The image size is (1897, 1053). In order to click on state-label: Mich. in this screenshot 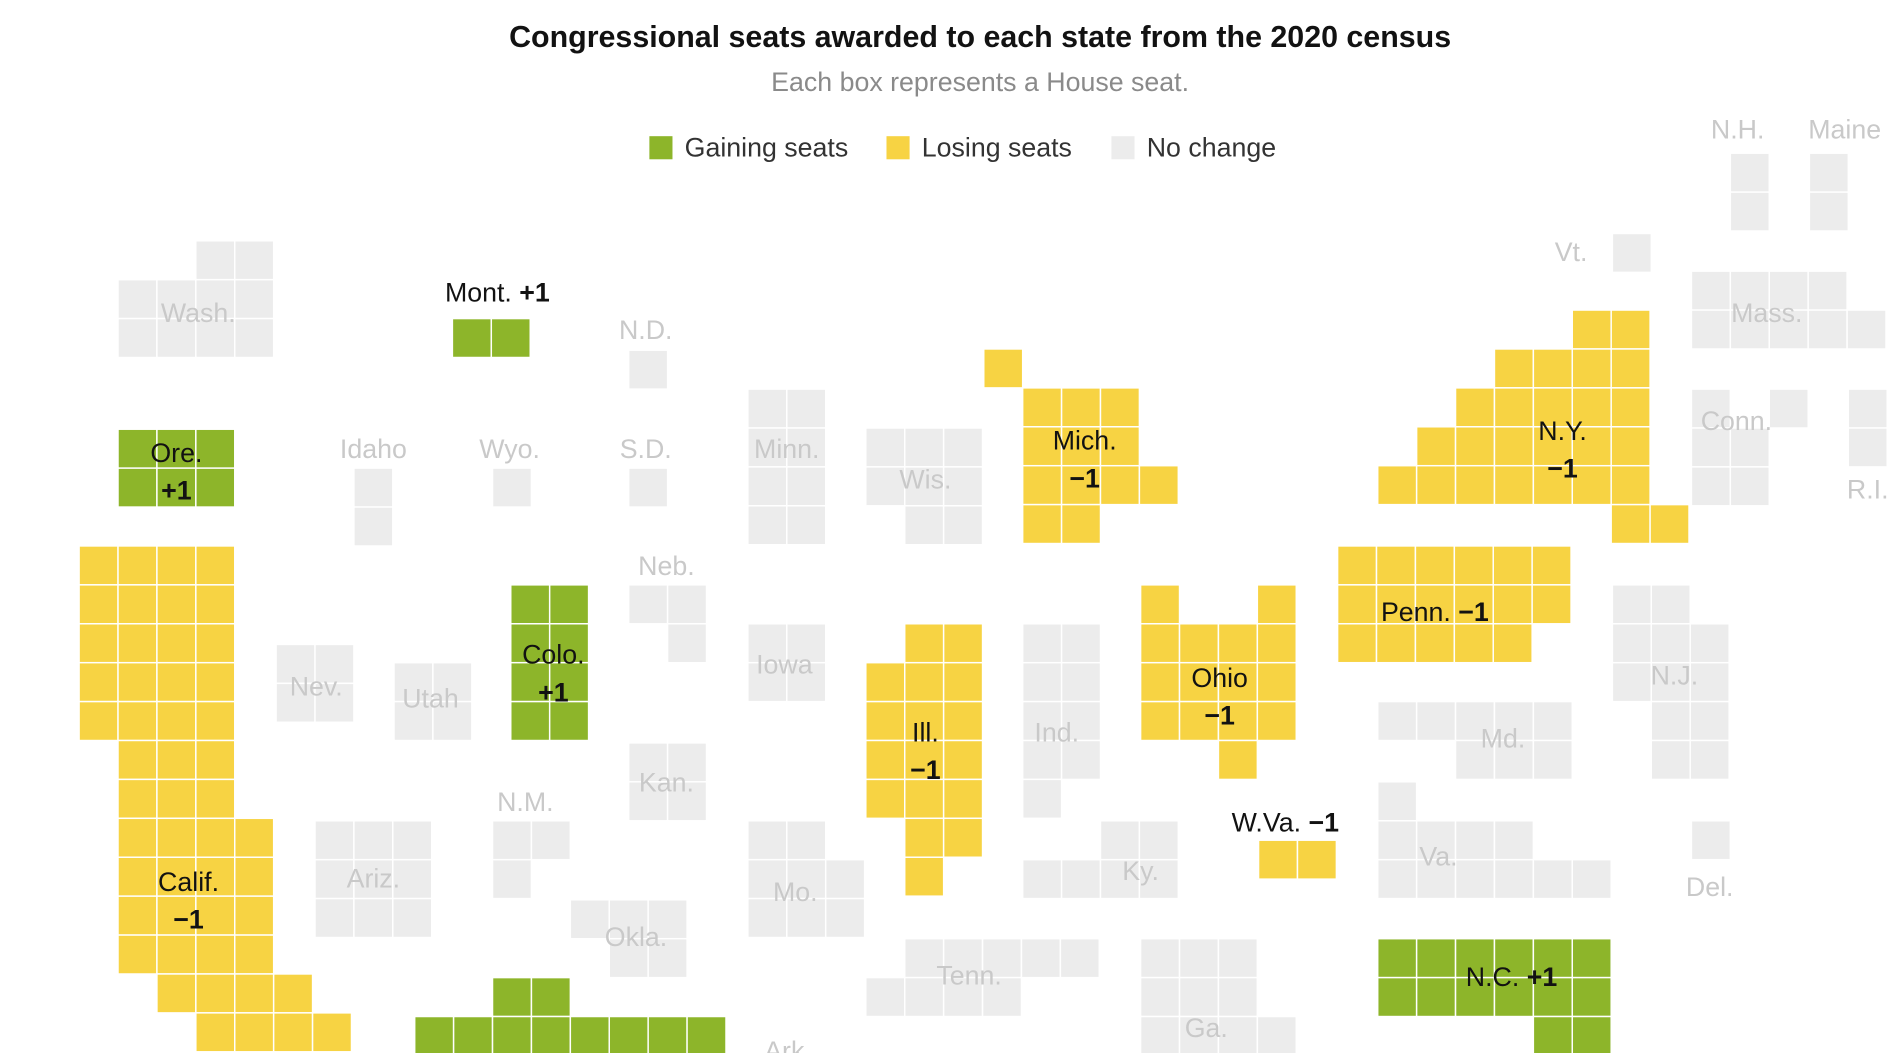, I will do `click(1085, 441)`.